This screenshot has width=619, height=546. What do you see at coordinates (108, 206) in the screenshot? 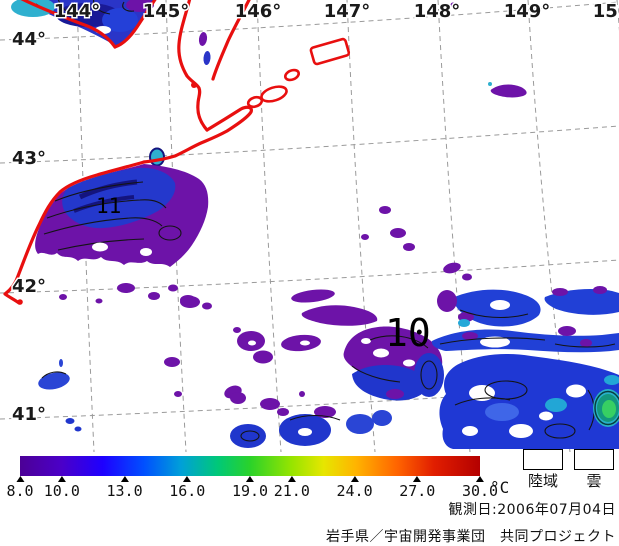
I see `contour-label-11: 11` at bounding box center [108, 206].